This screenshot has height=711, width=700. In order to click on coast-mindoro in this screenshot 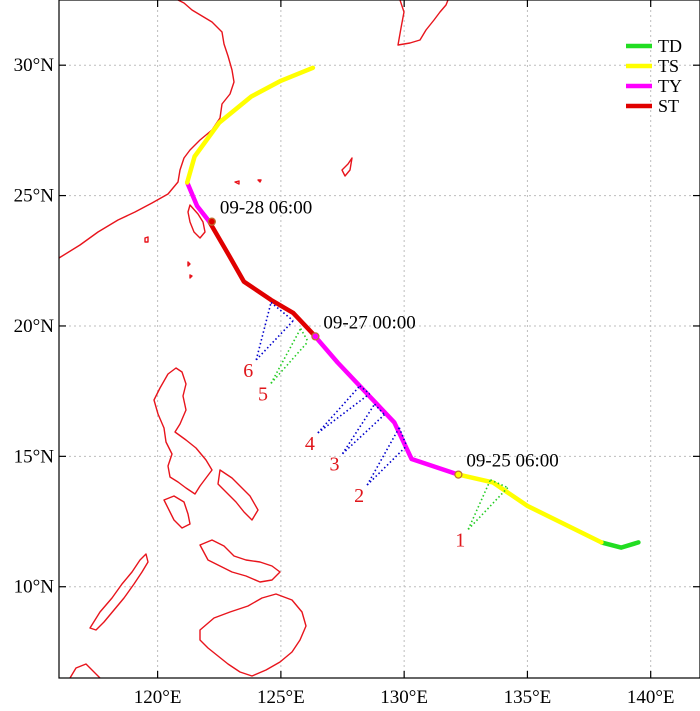, I will do `click(177, 512)`.